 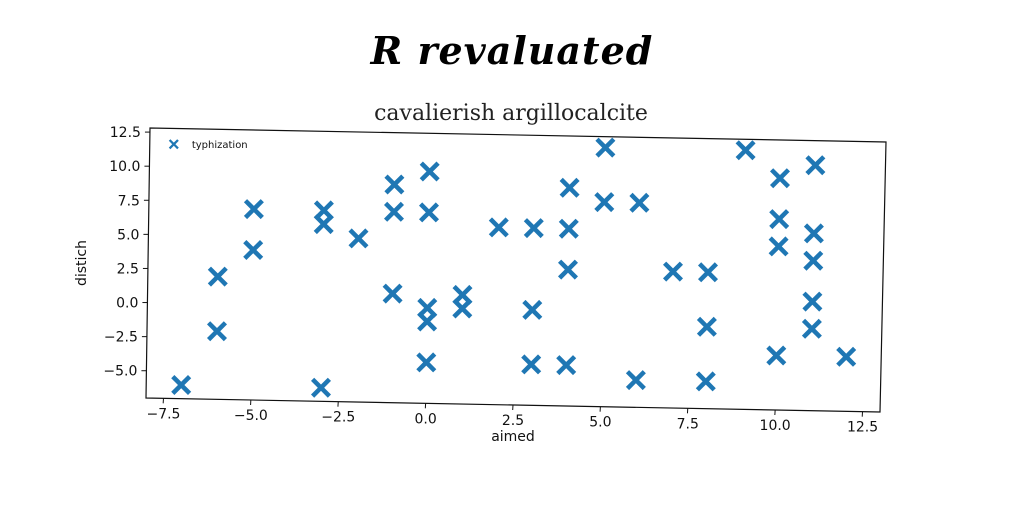 What do you see at coordinates (513, 437) in the screenshot?
I see `x-axis-label: aimed` at bounding box center [513, 437].